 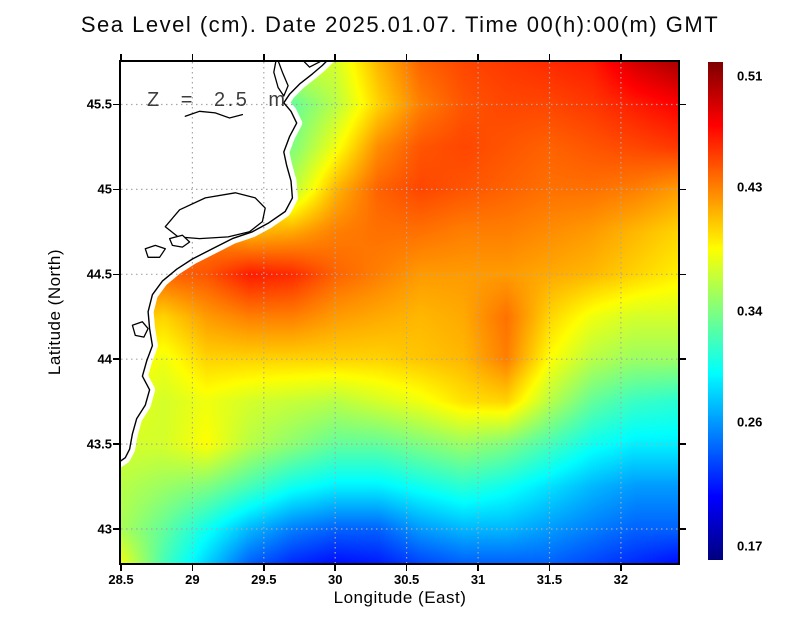 I want to click on x-tick-label: 29.5, so click(x=264, y=579).